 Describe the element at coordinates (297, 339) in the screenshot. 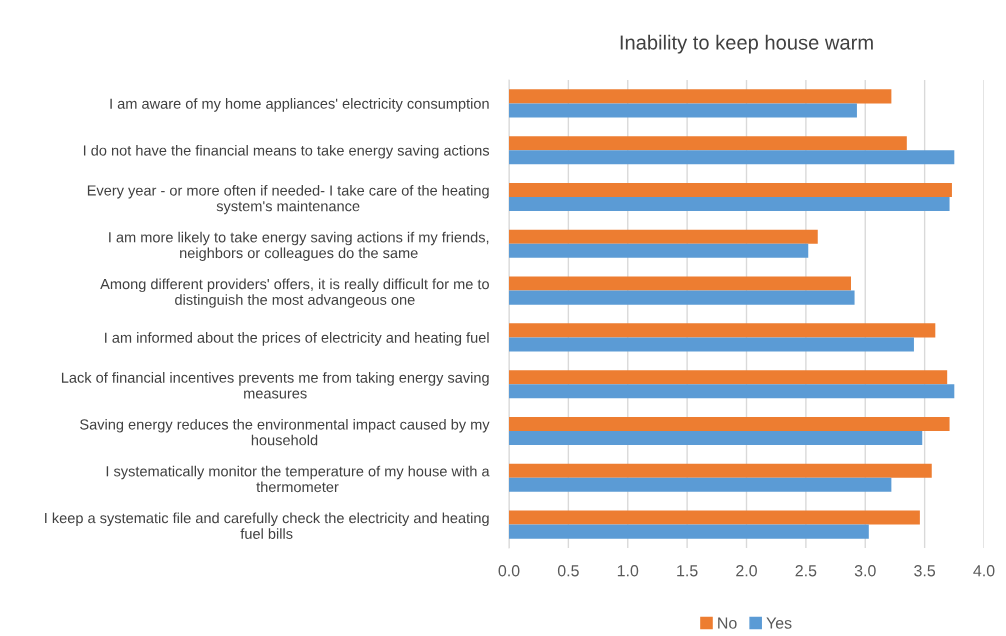

I see `y-tick-label: I am informed about the prices of electricity and heating fuel` at that location.